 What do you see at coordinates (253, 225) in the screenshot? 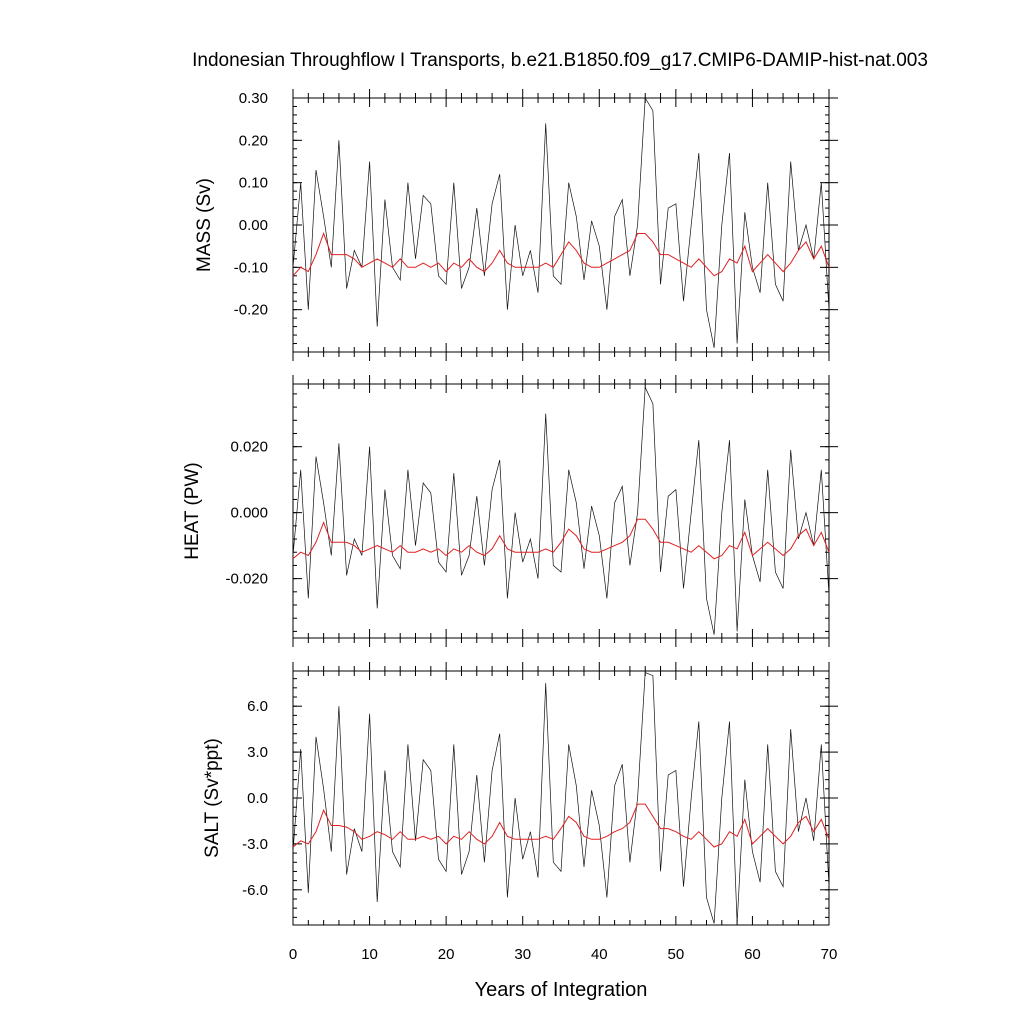
I see `panel-mass-ytick-label: 0.00` at bounding box center [253, 225].